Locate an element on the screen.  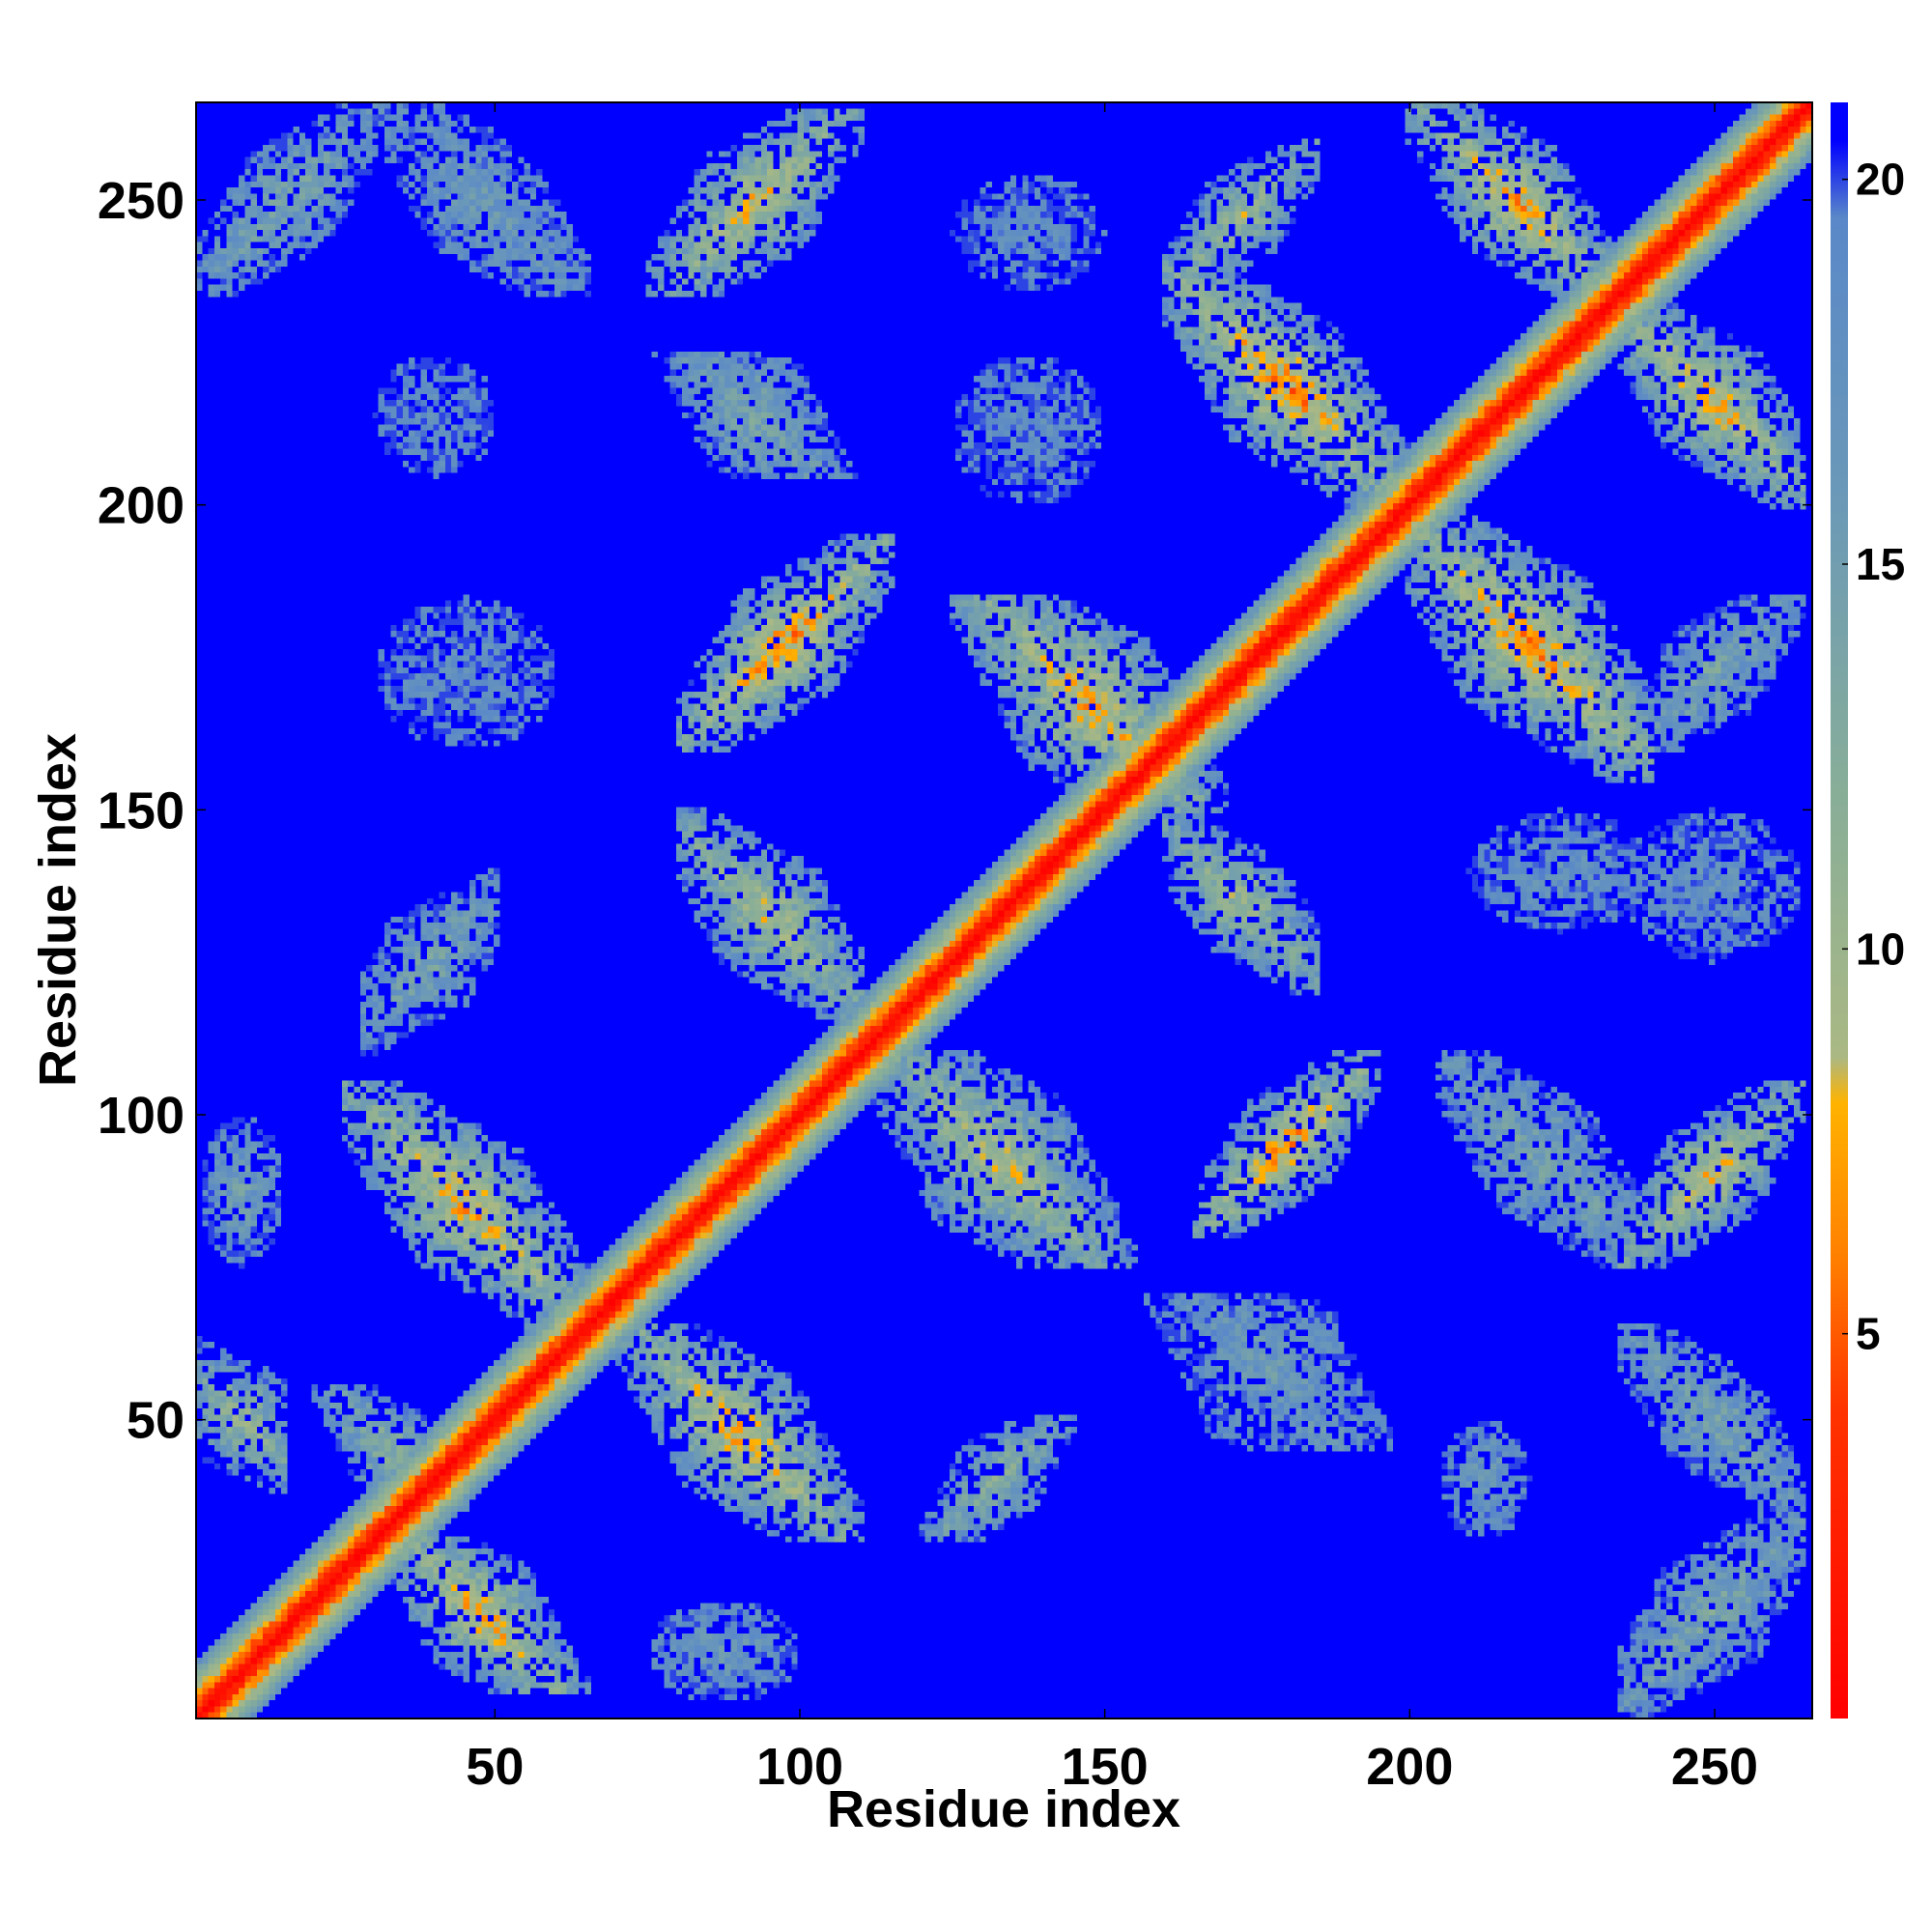
colorbar-ticks: 5 10 15 20 is located at coordinates (1873, 757).